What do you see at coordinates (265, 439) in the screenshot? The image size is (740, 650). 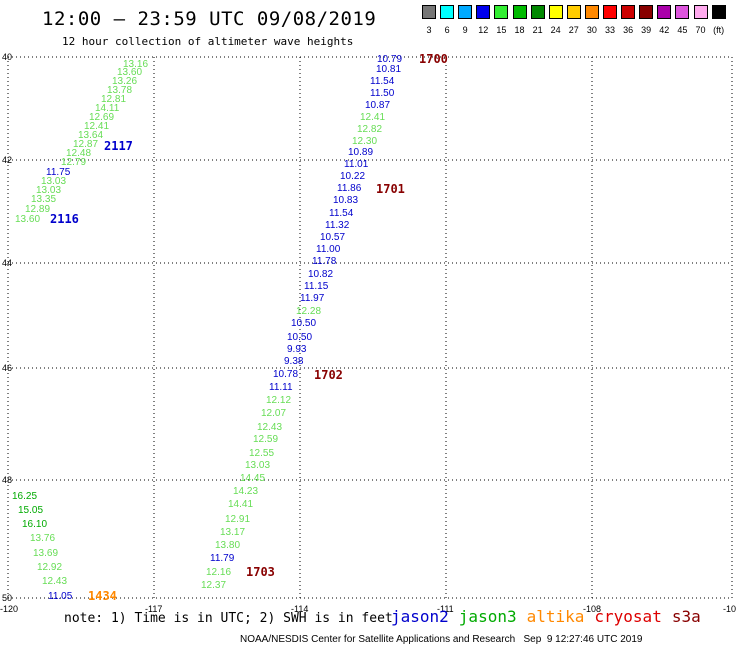 I see `wave-height-value: 12.59` at bounding box center [265, 439].